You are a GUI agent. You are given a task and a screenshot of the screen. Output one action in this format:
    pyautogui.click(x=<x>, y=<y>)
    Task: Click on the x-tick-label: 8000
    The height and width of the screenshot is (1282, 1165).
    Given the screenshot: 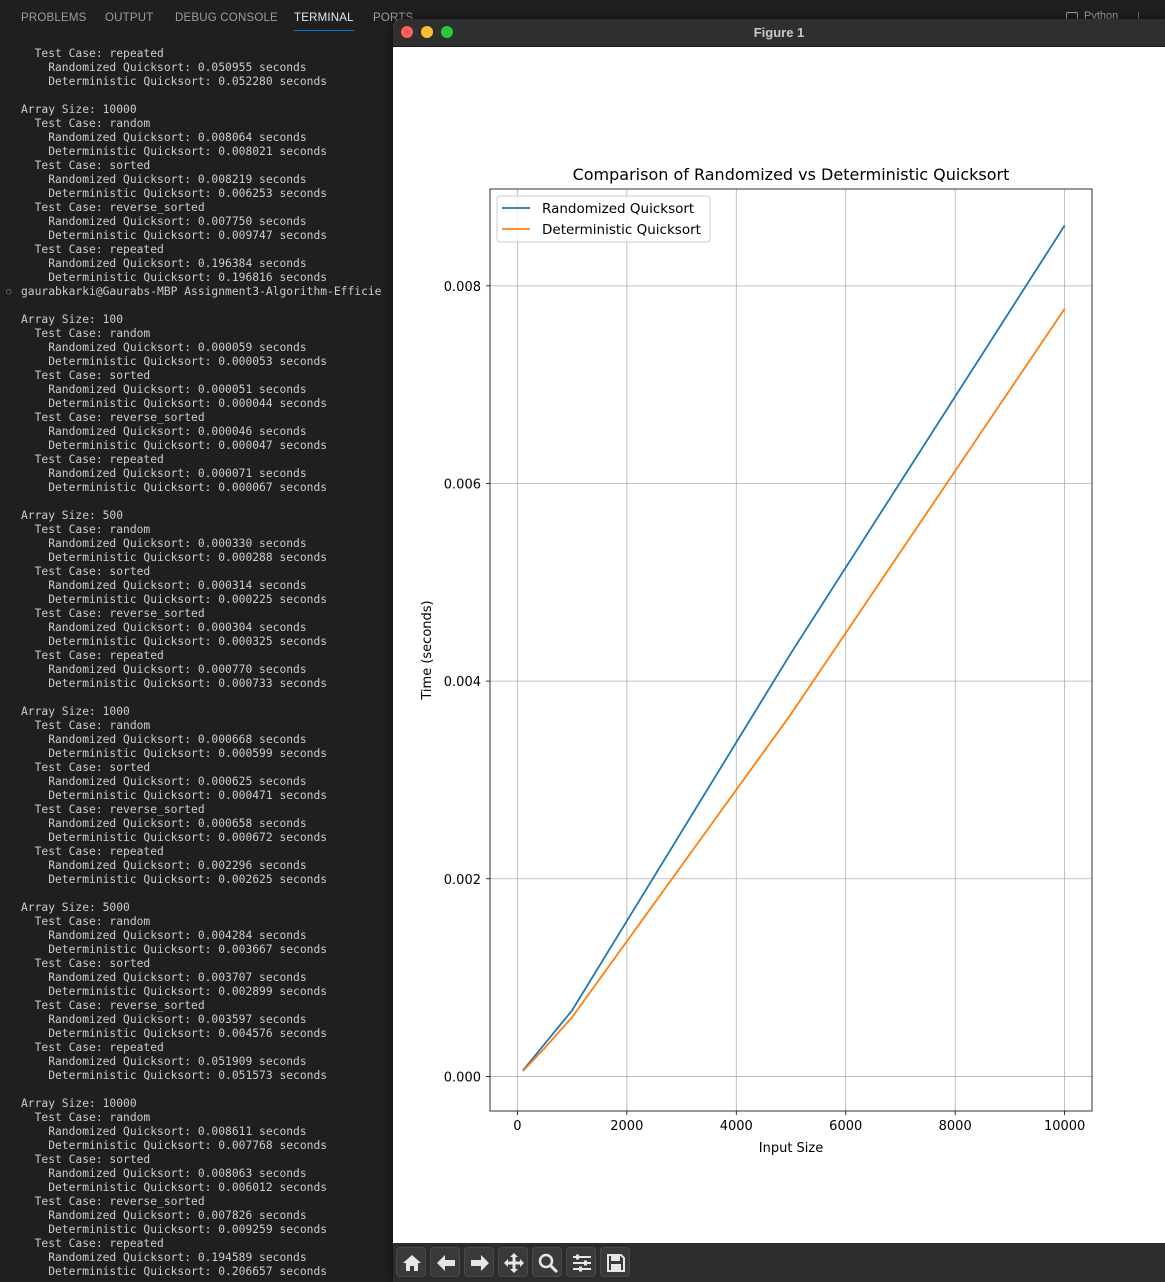 What is the action you would take?
    pyautogui.click(x=955, y=1126)
    